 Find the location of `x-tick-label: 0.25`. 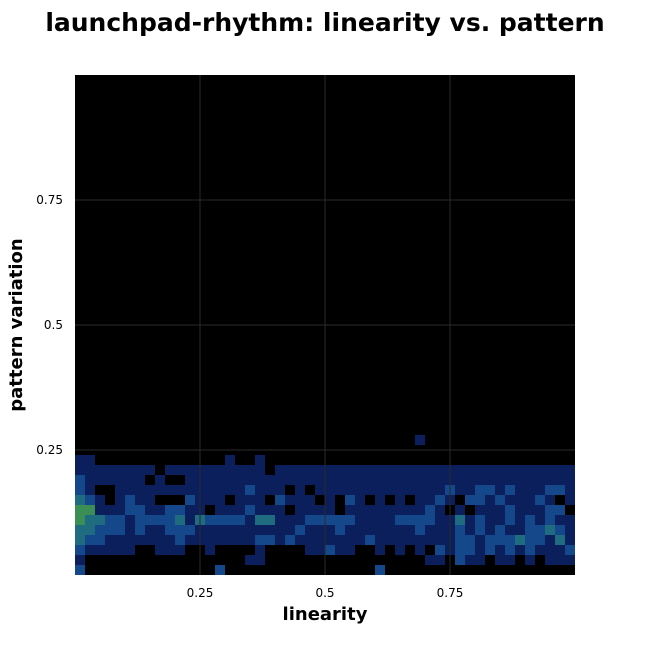

x-tick-label: 0.25 is located at coordinates (200, 593).